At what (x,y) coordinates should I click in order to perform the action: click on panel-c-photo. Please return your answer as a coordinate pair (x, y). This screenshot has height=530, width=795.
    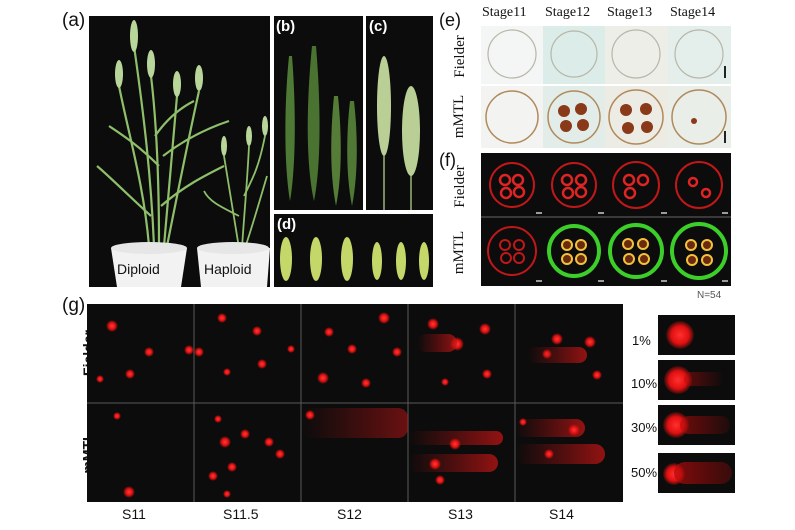
    Looking at the image, I should click on (399, 113).